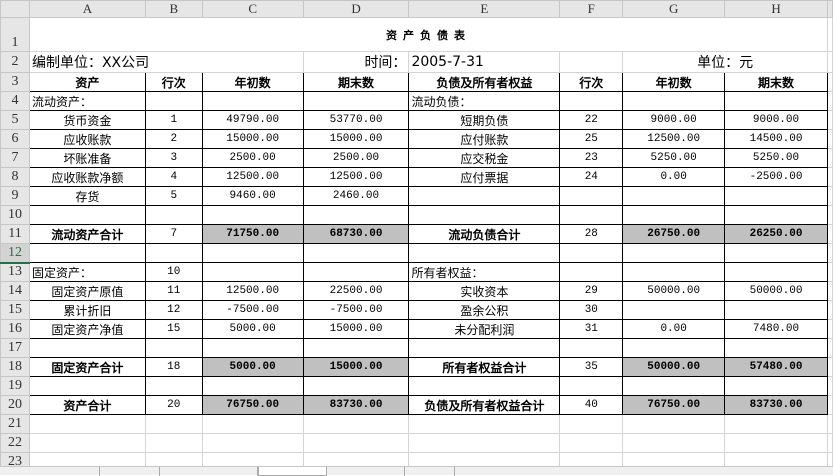 This screenshot has height=476, width=833. I want to click on row-header: 4, so click(15, 101).